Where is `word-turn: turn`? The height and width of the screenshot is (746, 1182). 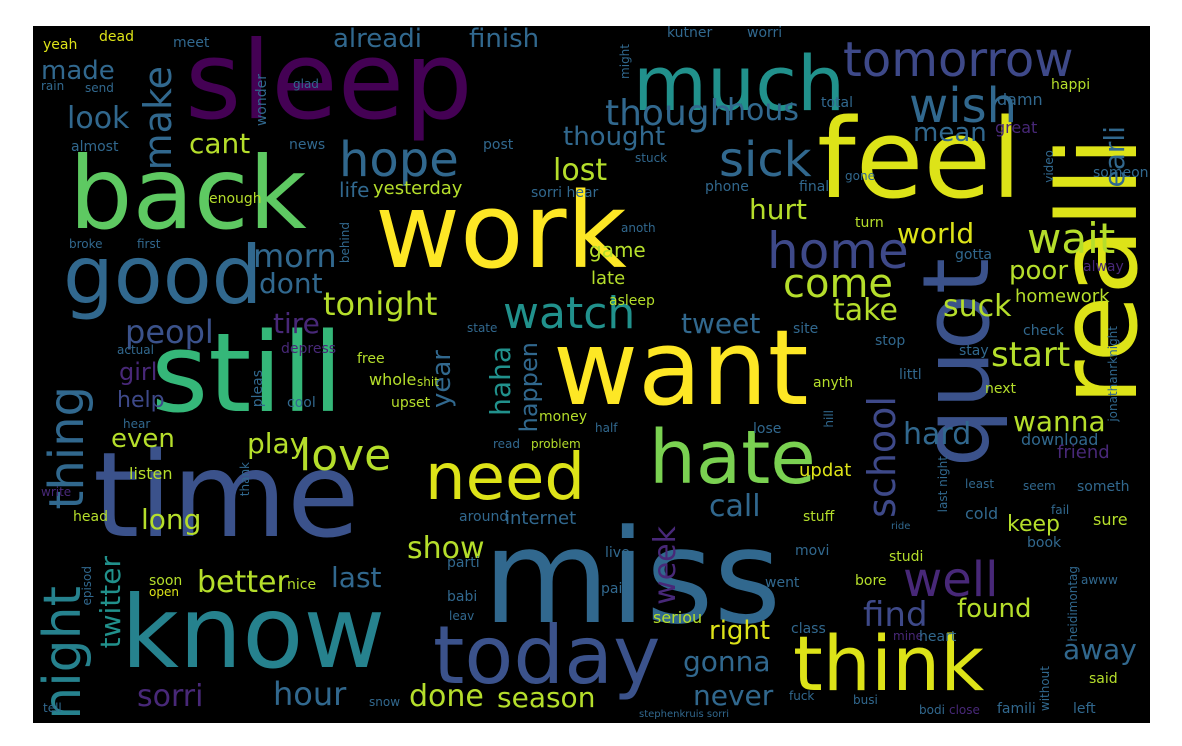 word-turn: turn is located at coordinates (869, 223).